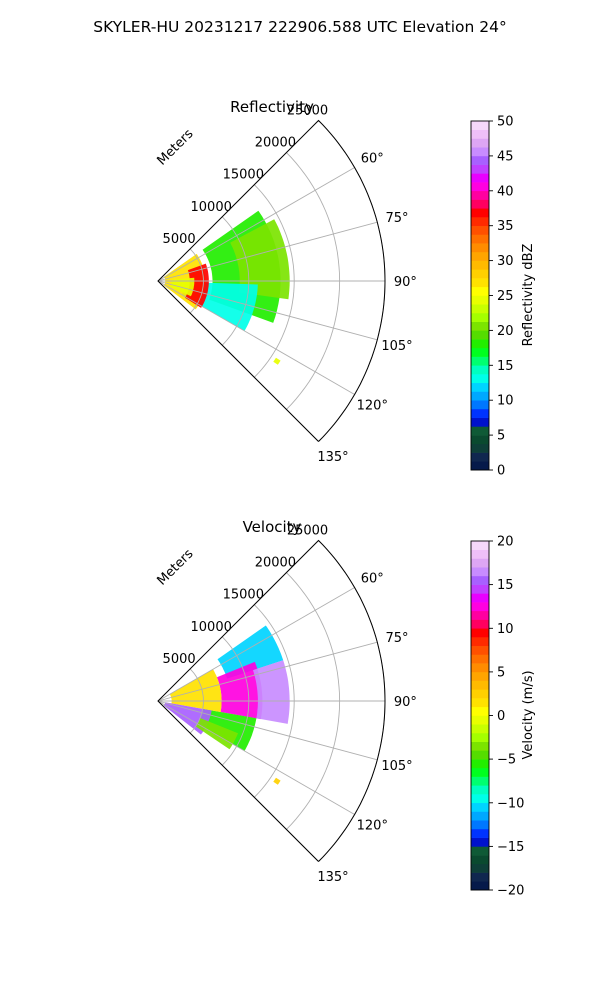  I want to click on velocity-azimuth-tick-label: 105°, so click(396, 766).